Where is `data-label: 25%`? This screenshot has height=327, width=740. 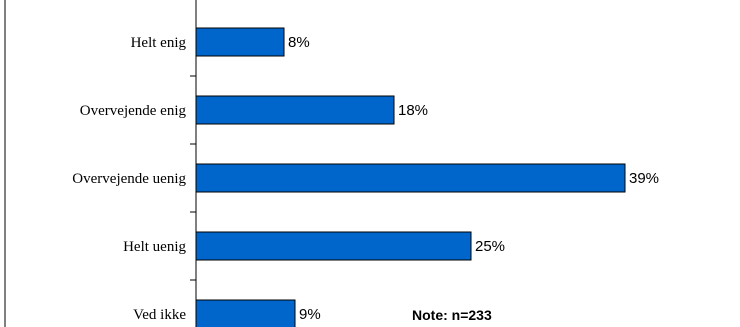
data-label: 25% is located at coordinates (490, 246).